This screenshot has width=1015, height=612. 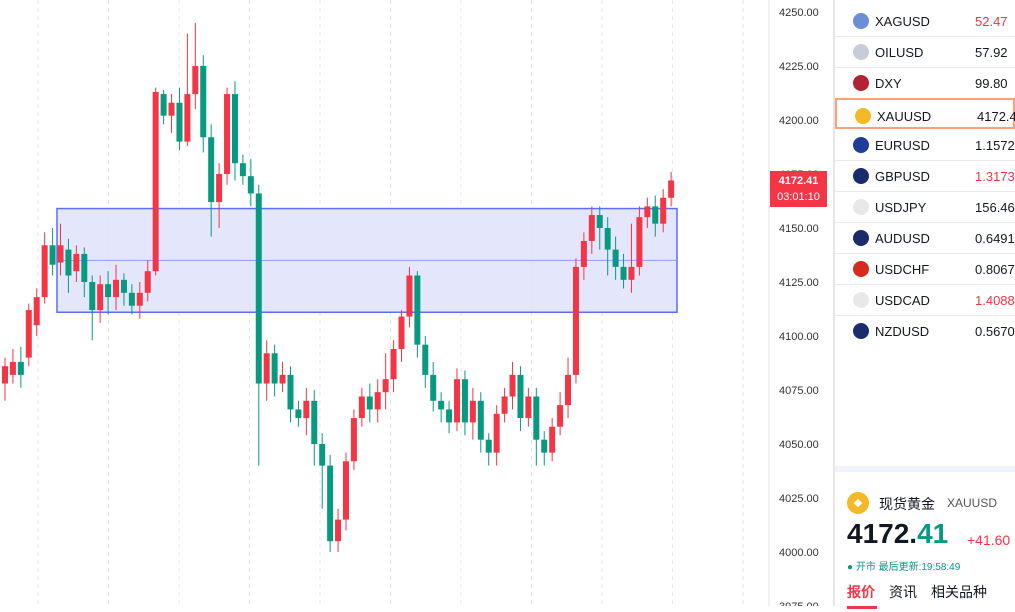 What do you see at coordinates (959, 592) in the screenshot?
I see `tab-related: 相关品种` at bounding box center [959, 592].